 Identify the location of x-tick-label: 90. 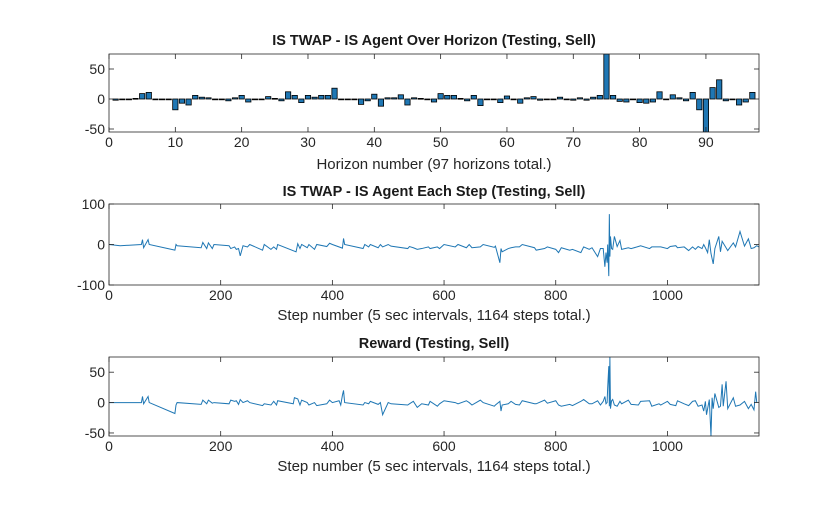
(706, 142).